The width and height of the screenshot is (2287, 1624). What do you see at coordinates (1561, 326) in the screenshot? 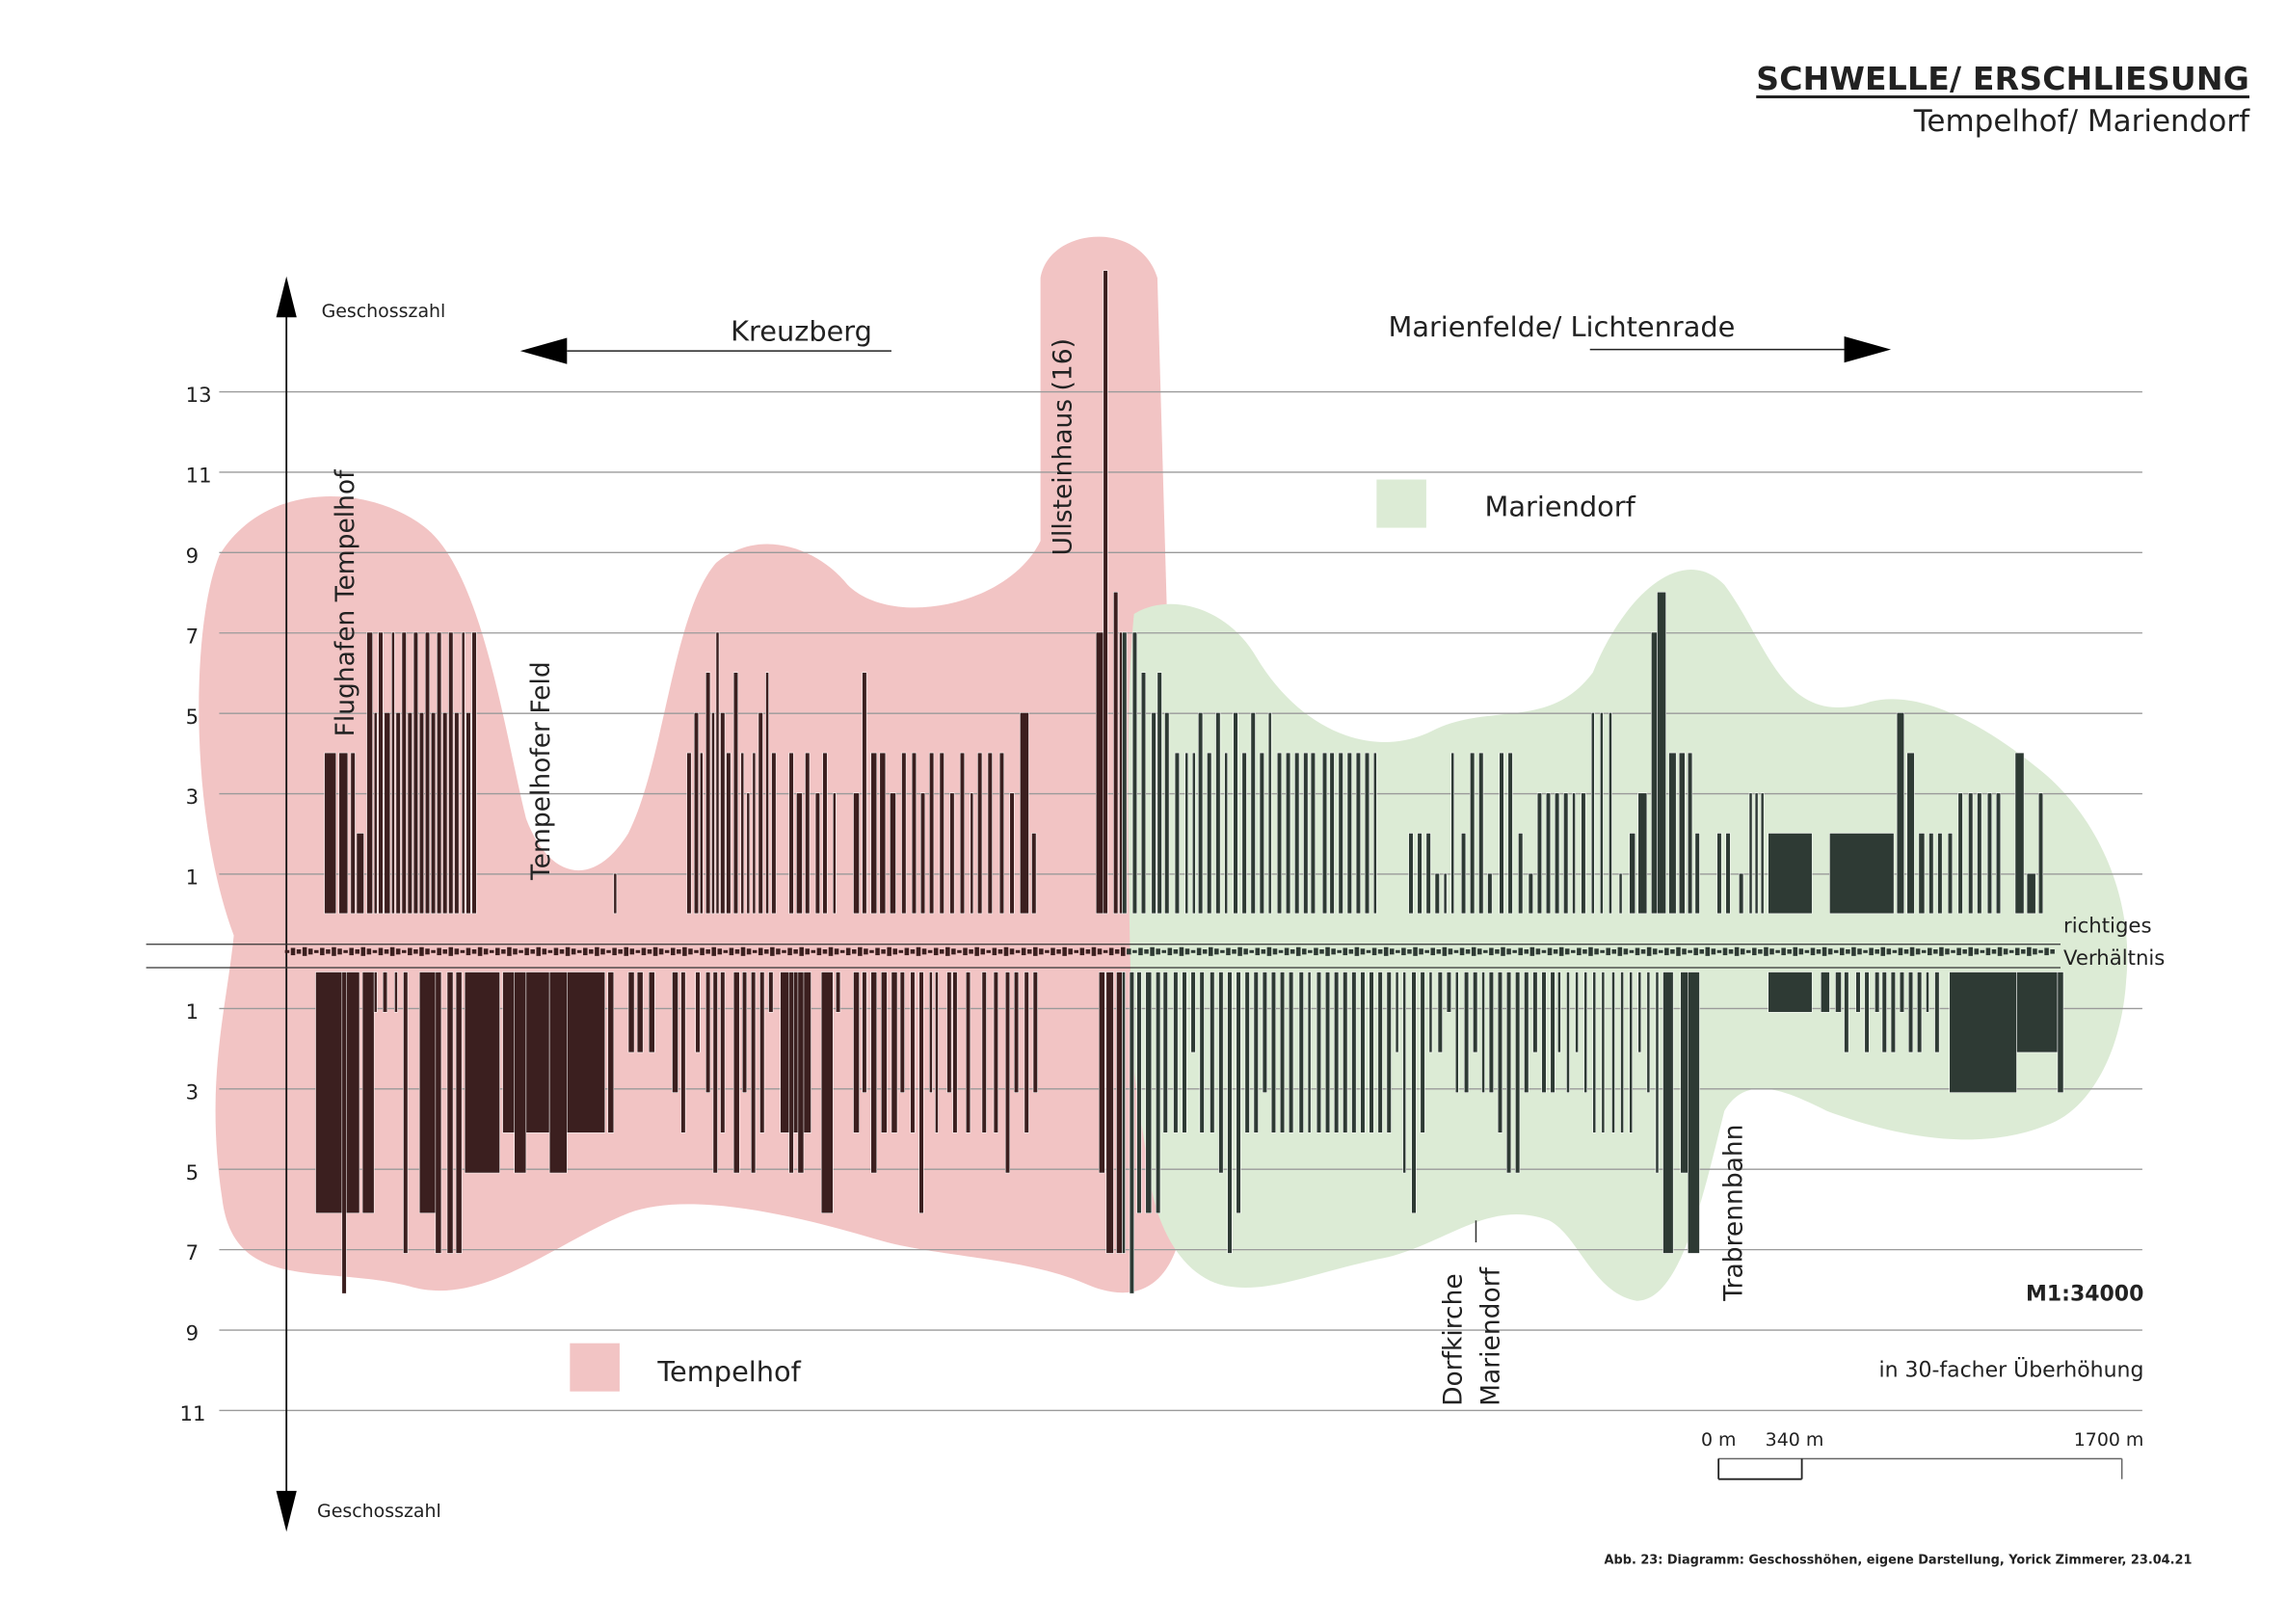
I see `label-marienfelde: Marienfelde/ Lichtenrade` at bounding box center [1561, 326].